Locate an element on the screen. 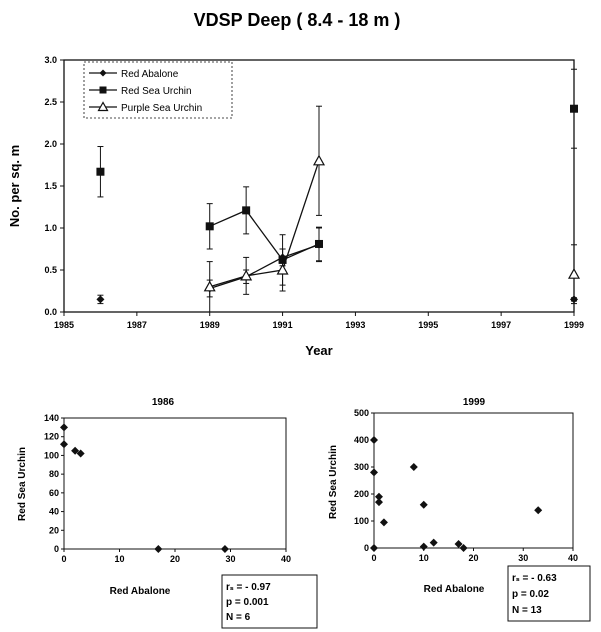 This screenshot has height=632, width=601. scatter-1986-y-tick-label: 20 is located at coordinates (54, 530).